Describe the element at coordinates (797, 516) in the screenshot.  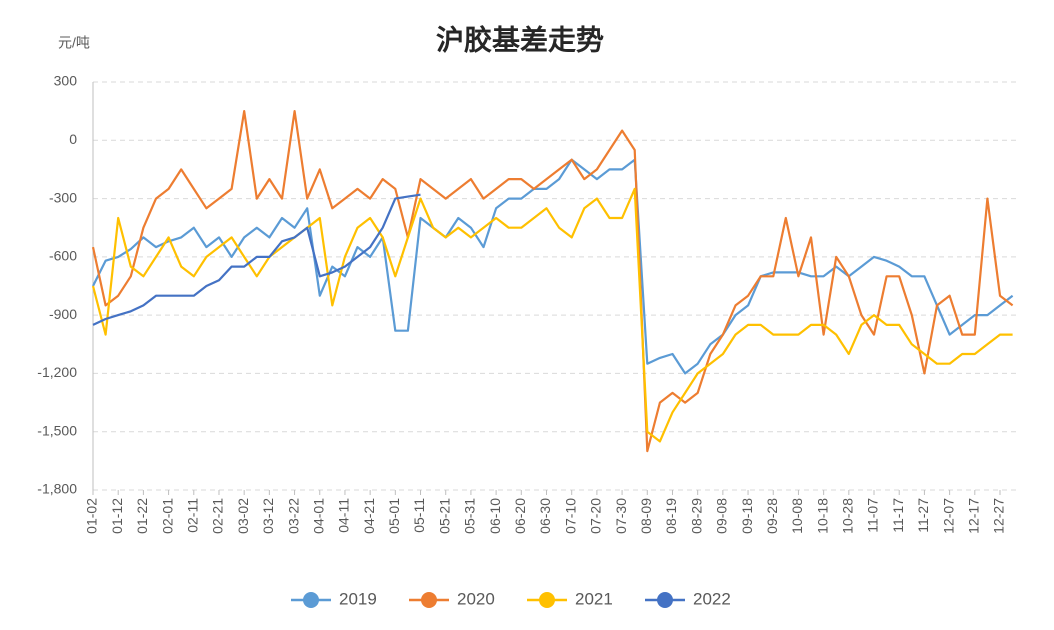
I see `x-tick-label: 10-08` at that location.